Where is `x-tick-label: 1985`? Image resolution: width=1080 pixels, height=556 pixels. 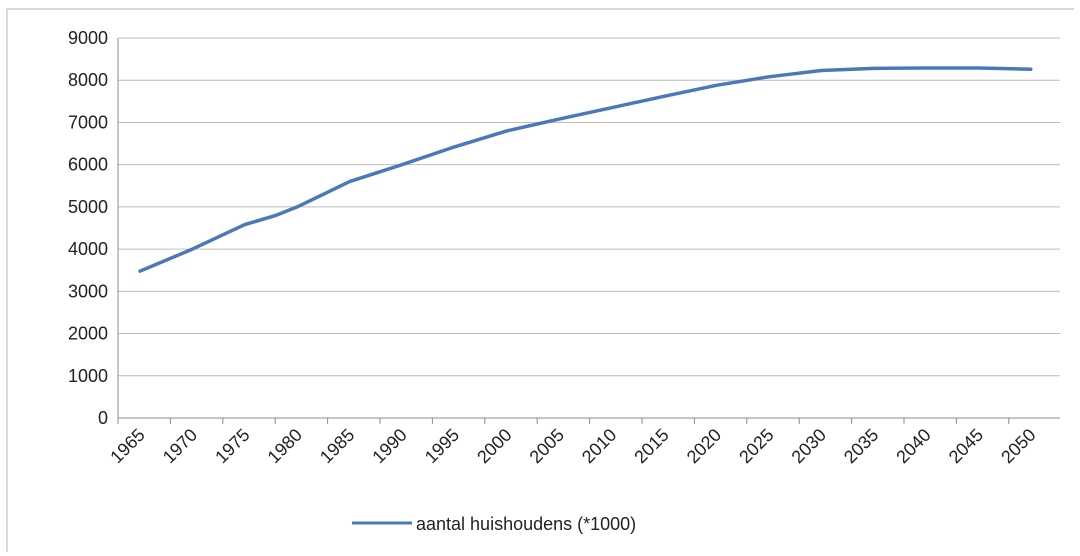
x-tick-label: 1985 is located at coordinates (337, 446).